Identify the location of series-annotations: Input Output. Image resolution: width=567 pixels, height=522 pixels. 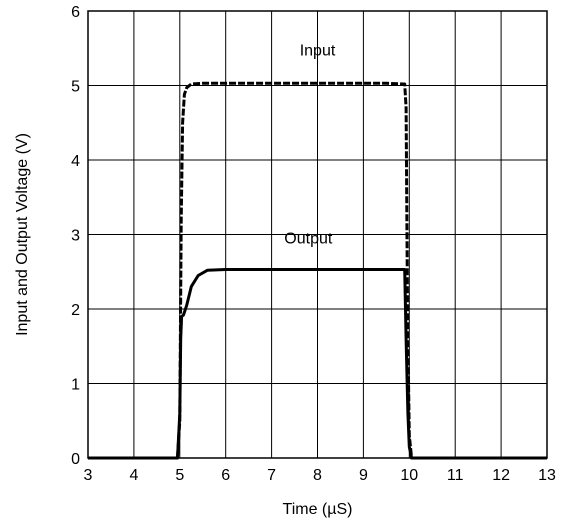
(310, 145).